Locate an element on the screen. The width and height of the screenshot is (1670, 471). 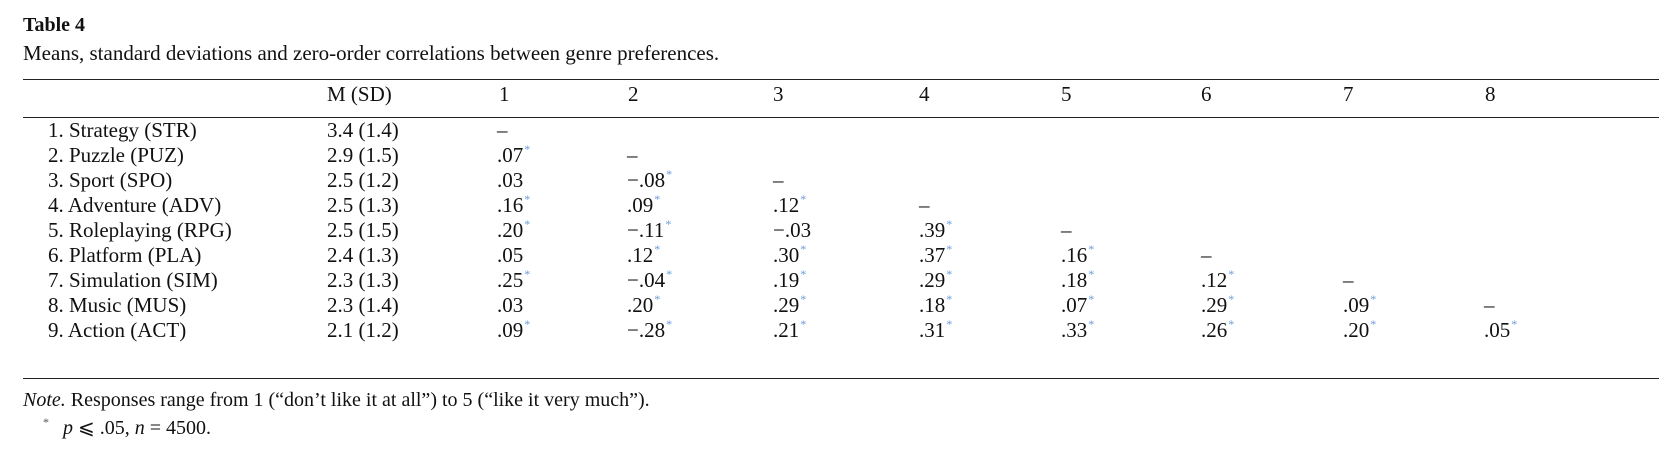
column-header: 1 is located at coordinates (504, 94).